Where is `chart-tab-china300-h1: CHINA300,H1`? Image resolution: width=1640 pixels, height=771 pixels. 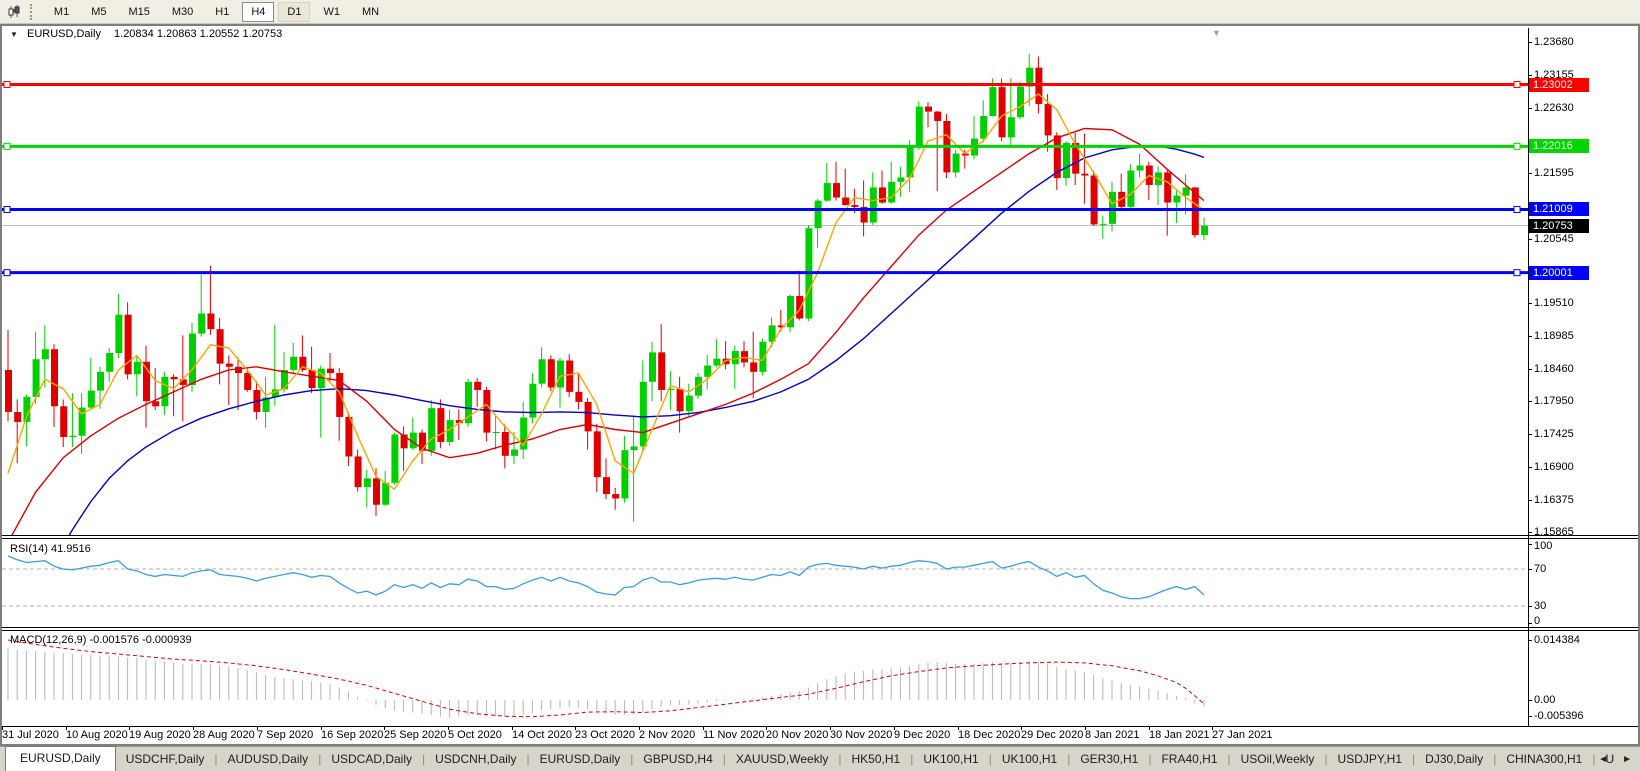 chart-tab-china300-h1: CHINA300,H1 is located at coordinates (1544, 759).